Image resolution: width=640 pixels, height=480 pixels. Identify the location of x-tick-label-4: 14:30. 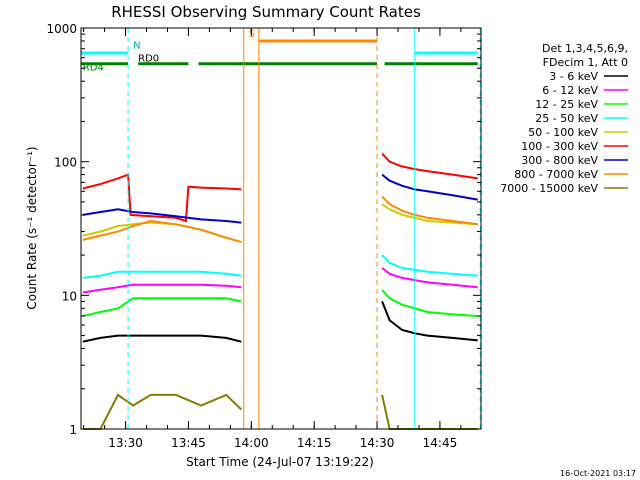
(377, 443).